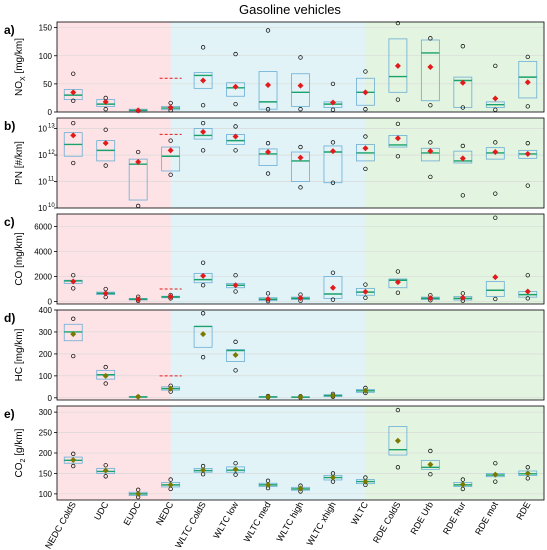 Image resolution: width=547 pixels, height=550 pixels. I want to click on x-tick-label: RDE Urb, so click(421, 518).